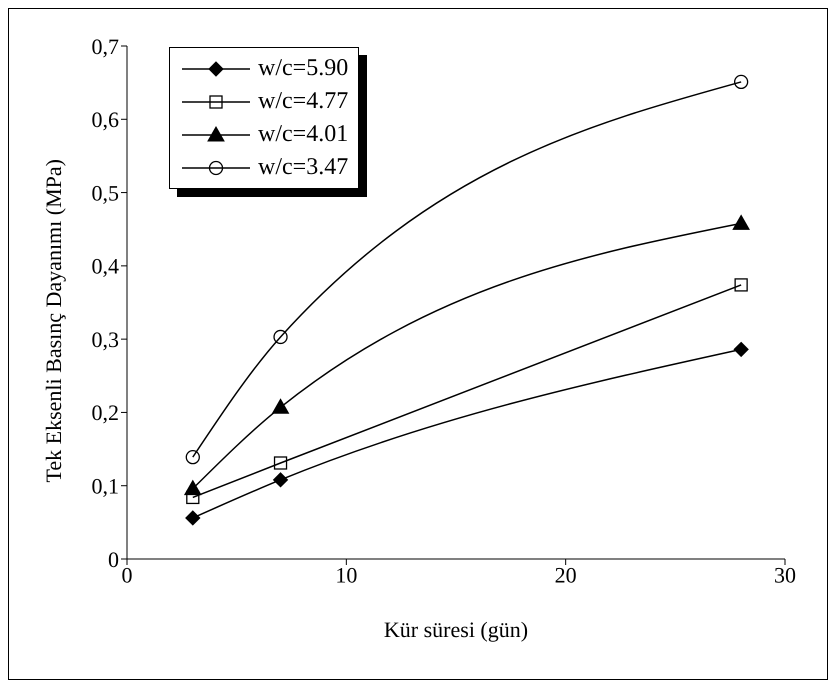 The height and width of the screenshot is (689, 838). Describe the element at coordinates (565, 575) in the screenshot. I see `x-tick-label: 20` at that location.